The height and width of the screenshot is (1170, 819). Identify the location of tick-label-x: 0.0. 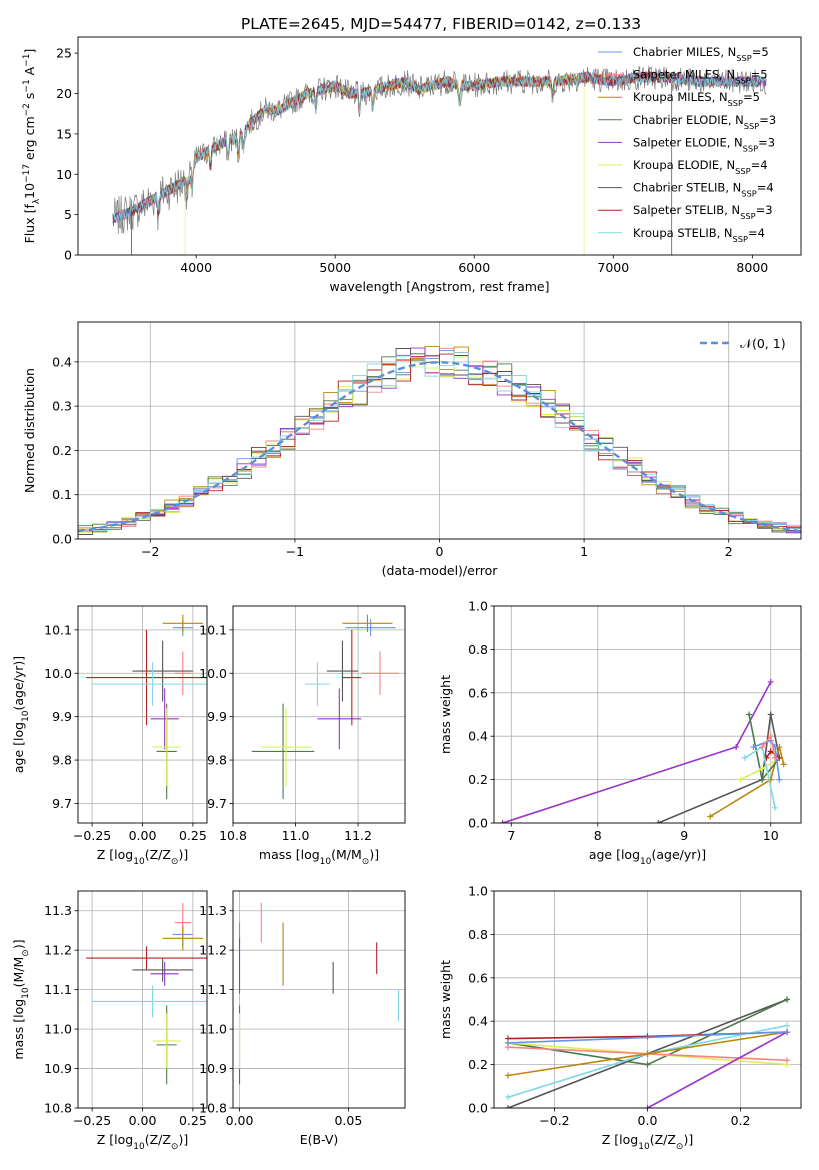
(648, 1120).